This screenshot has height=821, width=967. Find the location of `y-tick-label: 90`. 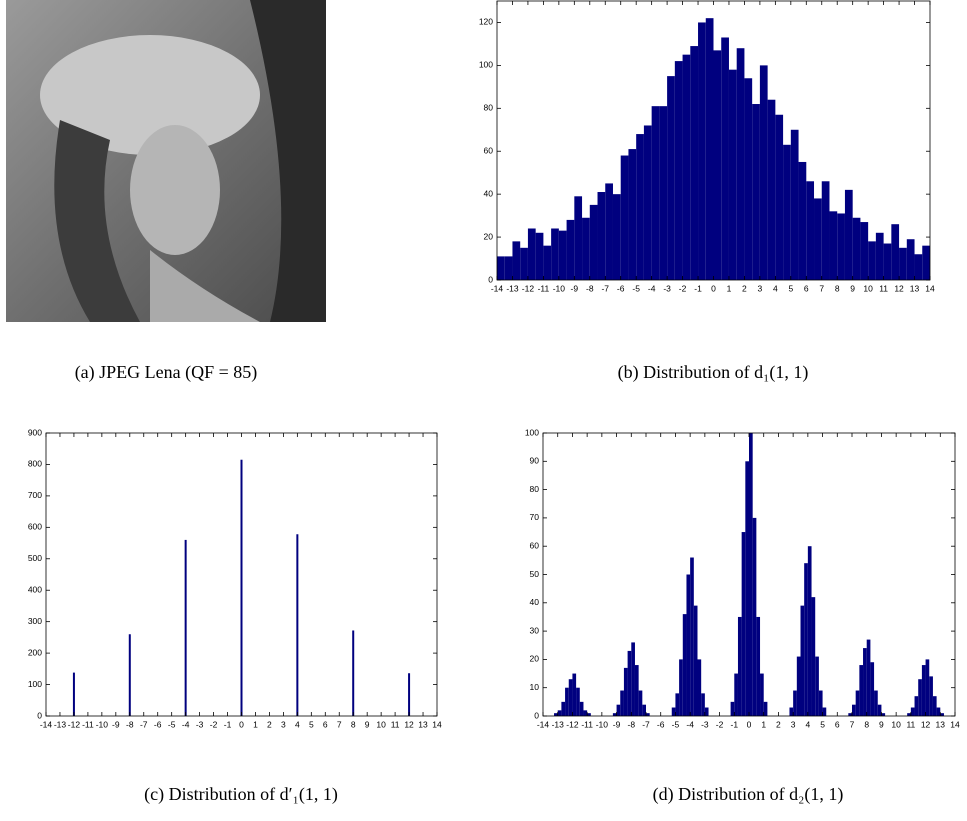

y-tick-label: 90 is located at coordinates (535, 461).